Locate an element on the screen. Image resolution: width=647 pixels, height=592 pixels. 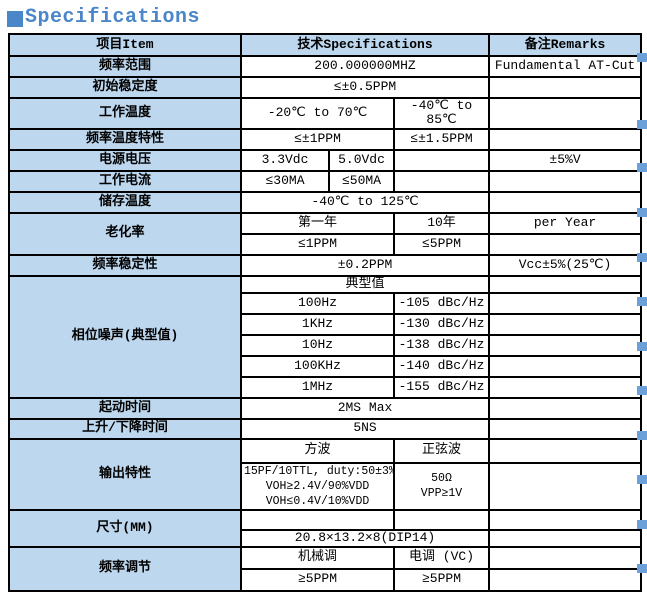
value-cell: -105 dBc/Hz is located at coordinates (441, 303).